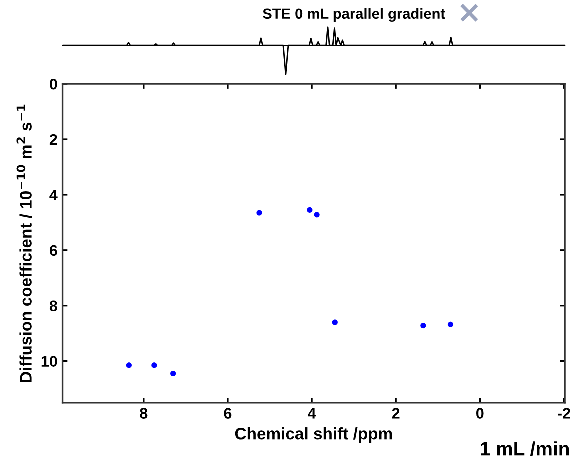 The width and height of the screenshot is (576, 462). What do you see at coordinates (54, 140) in the screenshot?
I see `y-tick-label: 2` at bounding box center [54, 140].